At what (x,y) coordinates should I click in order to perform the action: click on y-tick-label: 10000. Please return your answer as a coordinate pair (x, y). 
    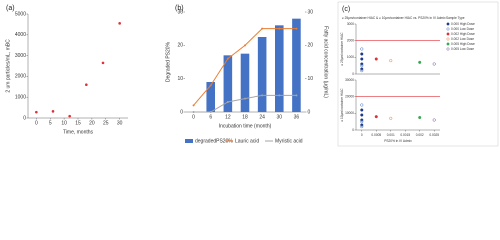
    Looking at the image, I should click on (349, 113).